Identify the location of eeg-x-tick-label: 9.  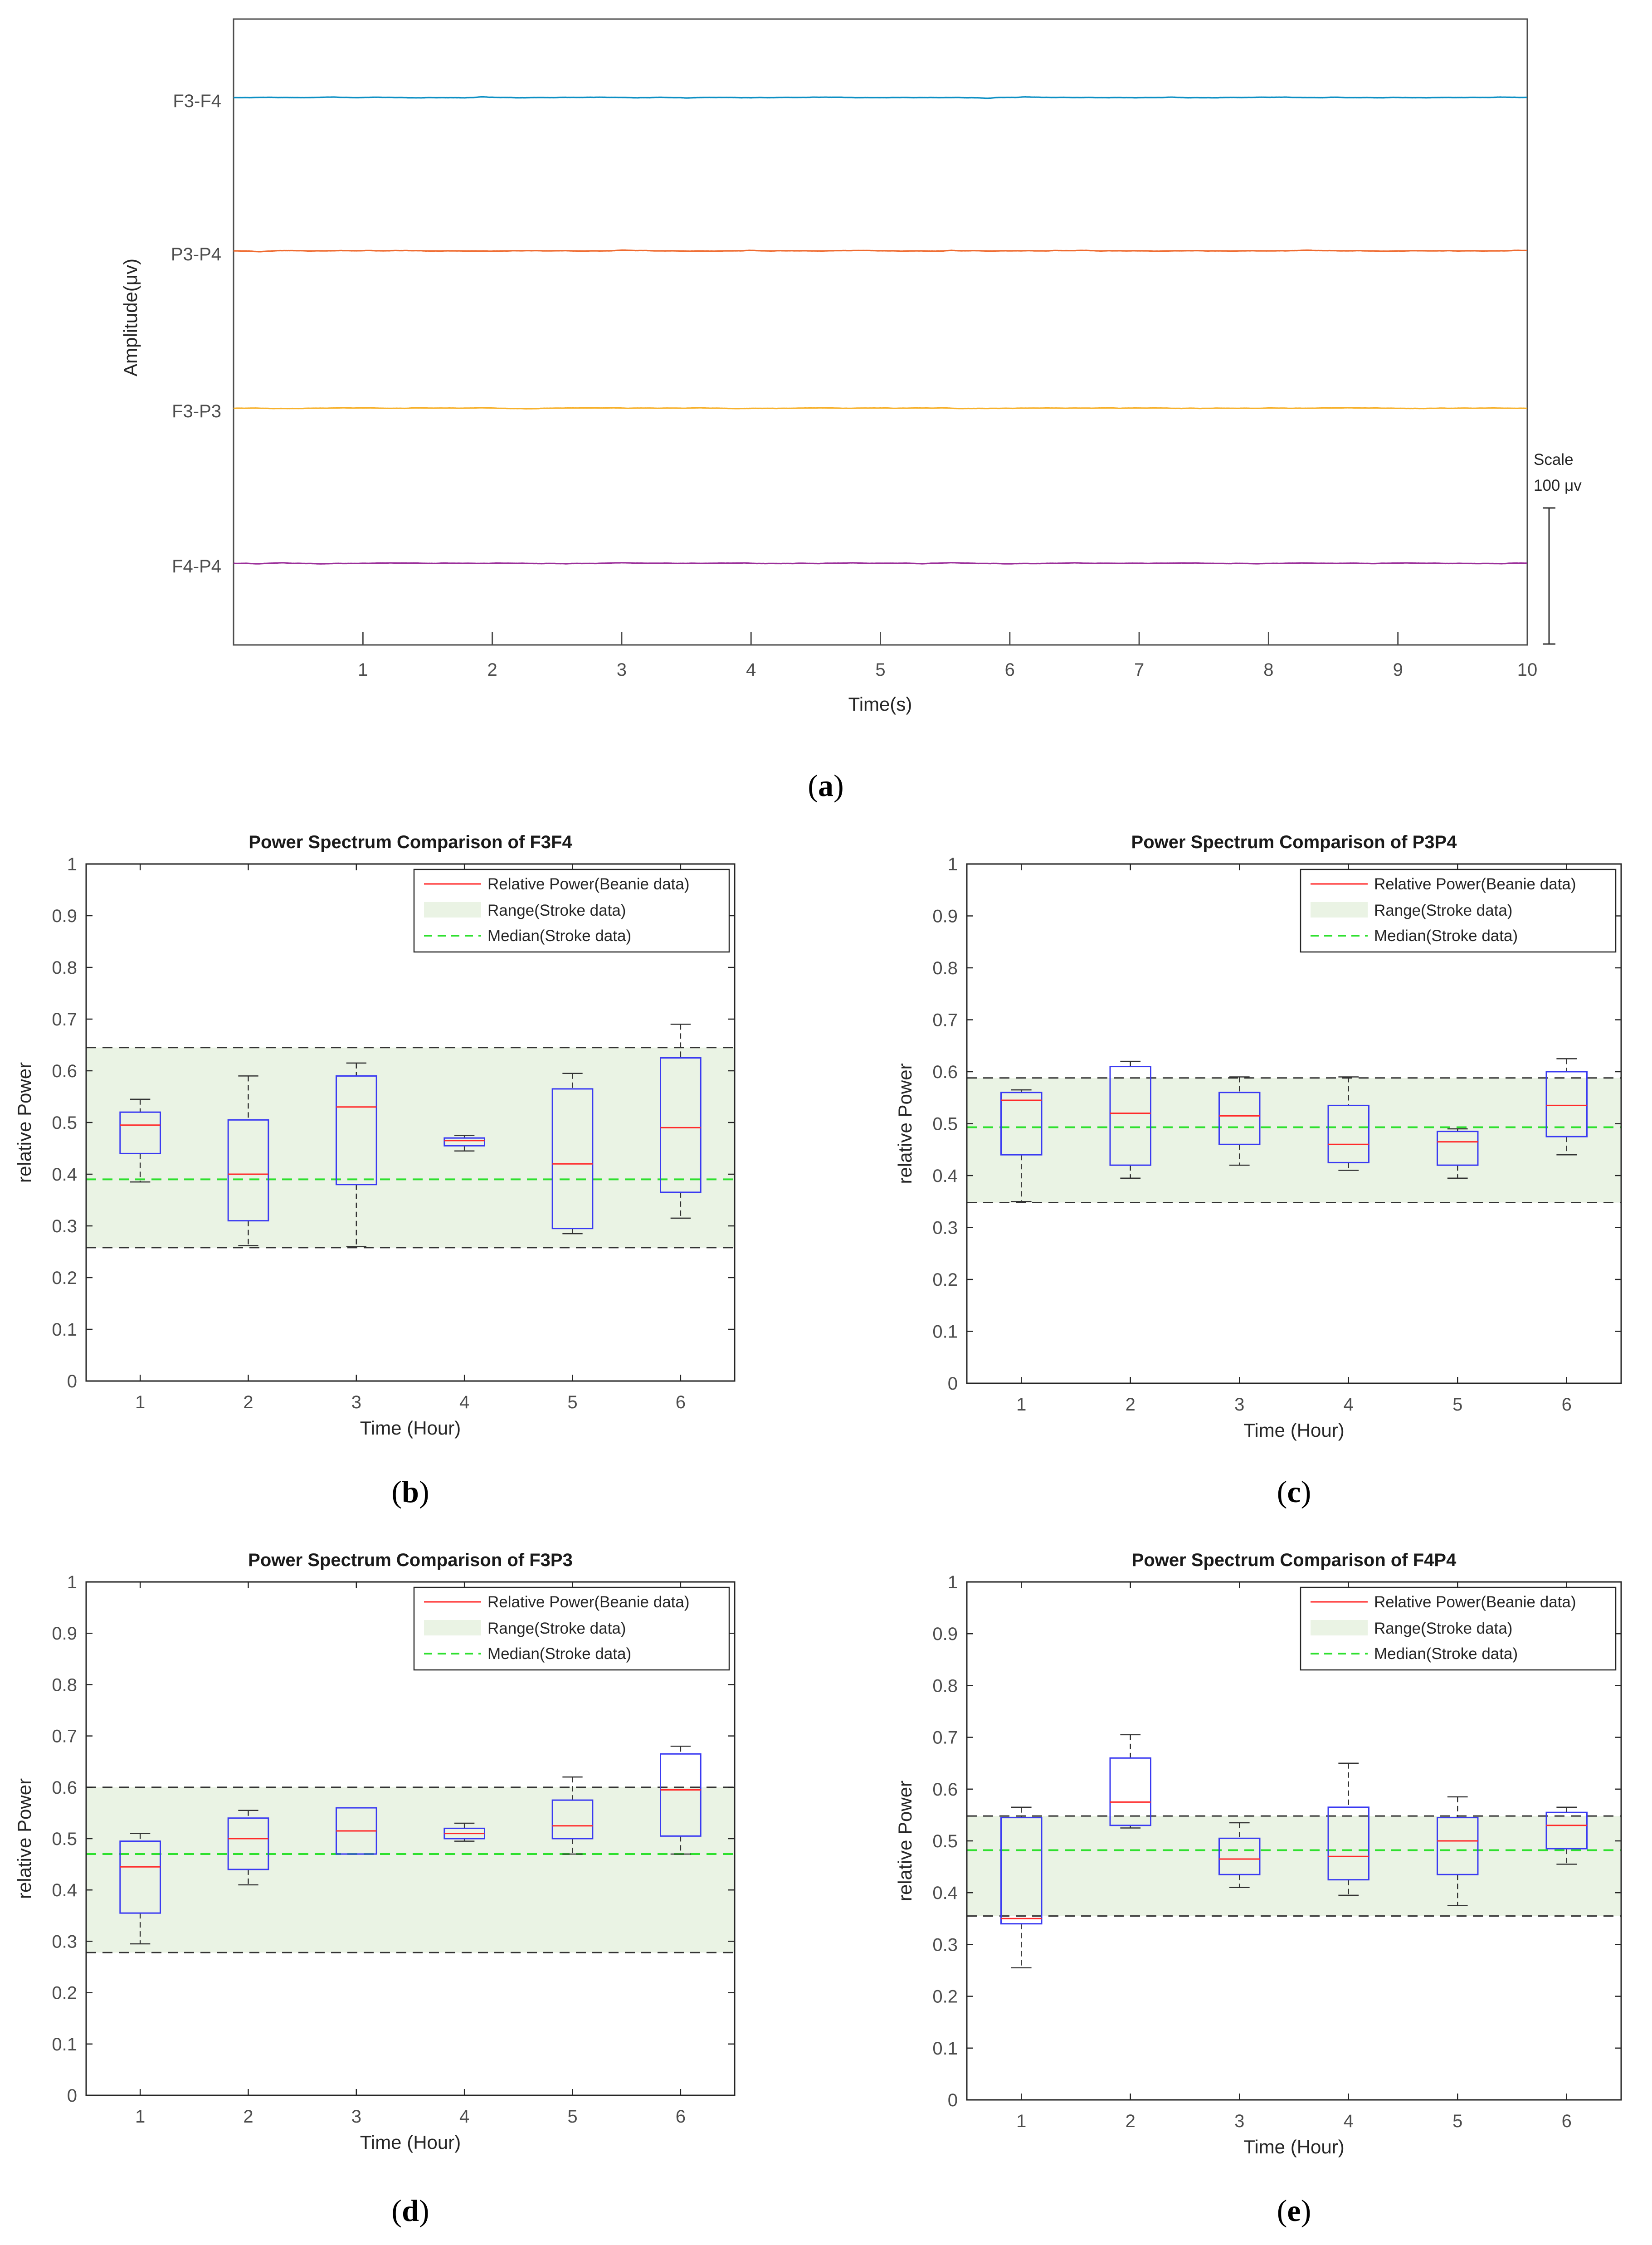
(1398, 670).